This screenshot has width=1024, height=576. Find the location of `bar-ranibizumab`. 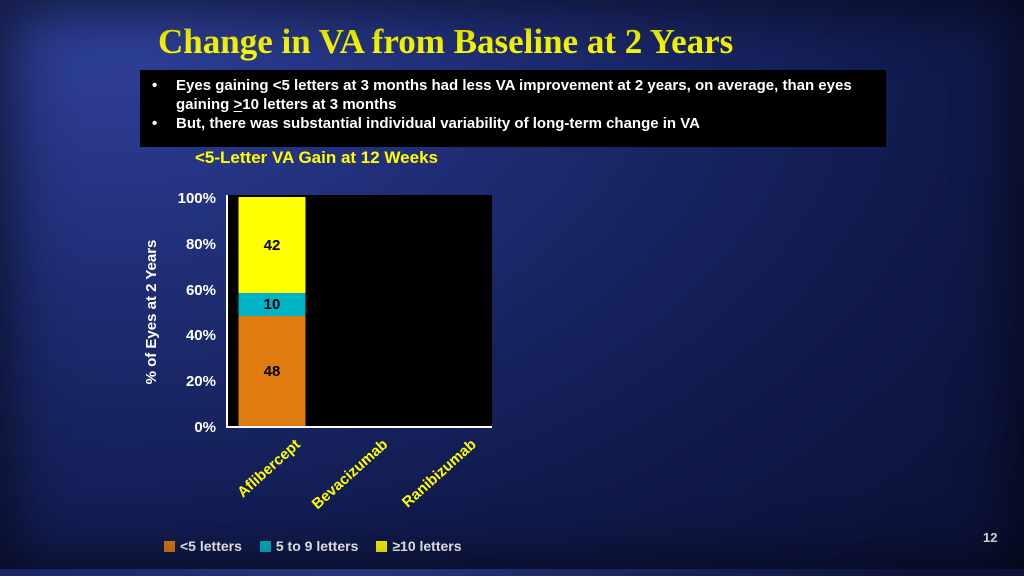

bar-ranibizumab is located at coordinates (448, 311).